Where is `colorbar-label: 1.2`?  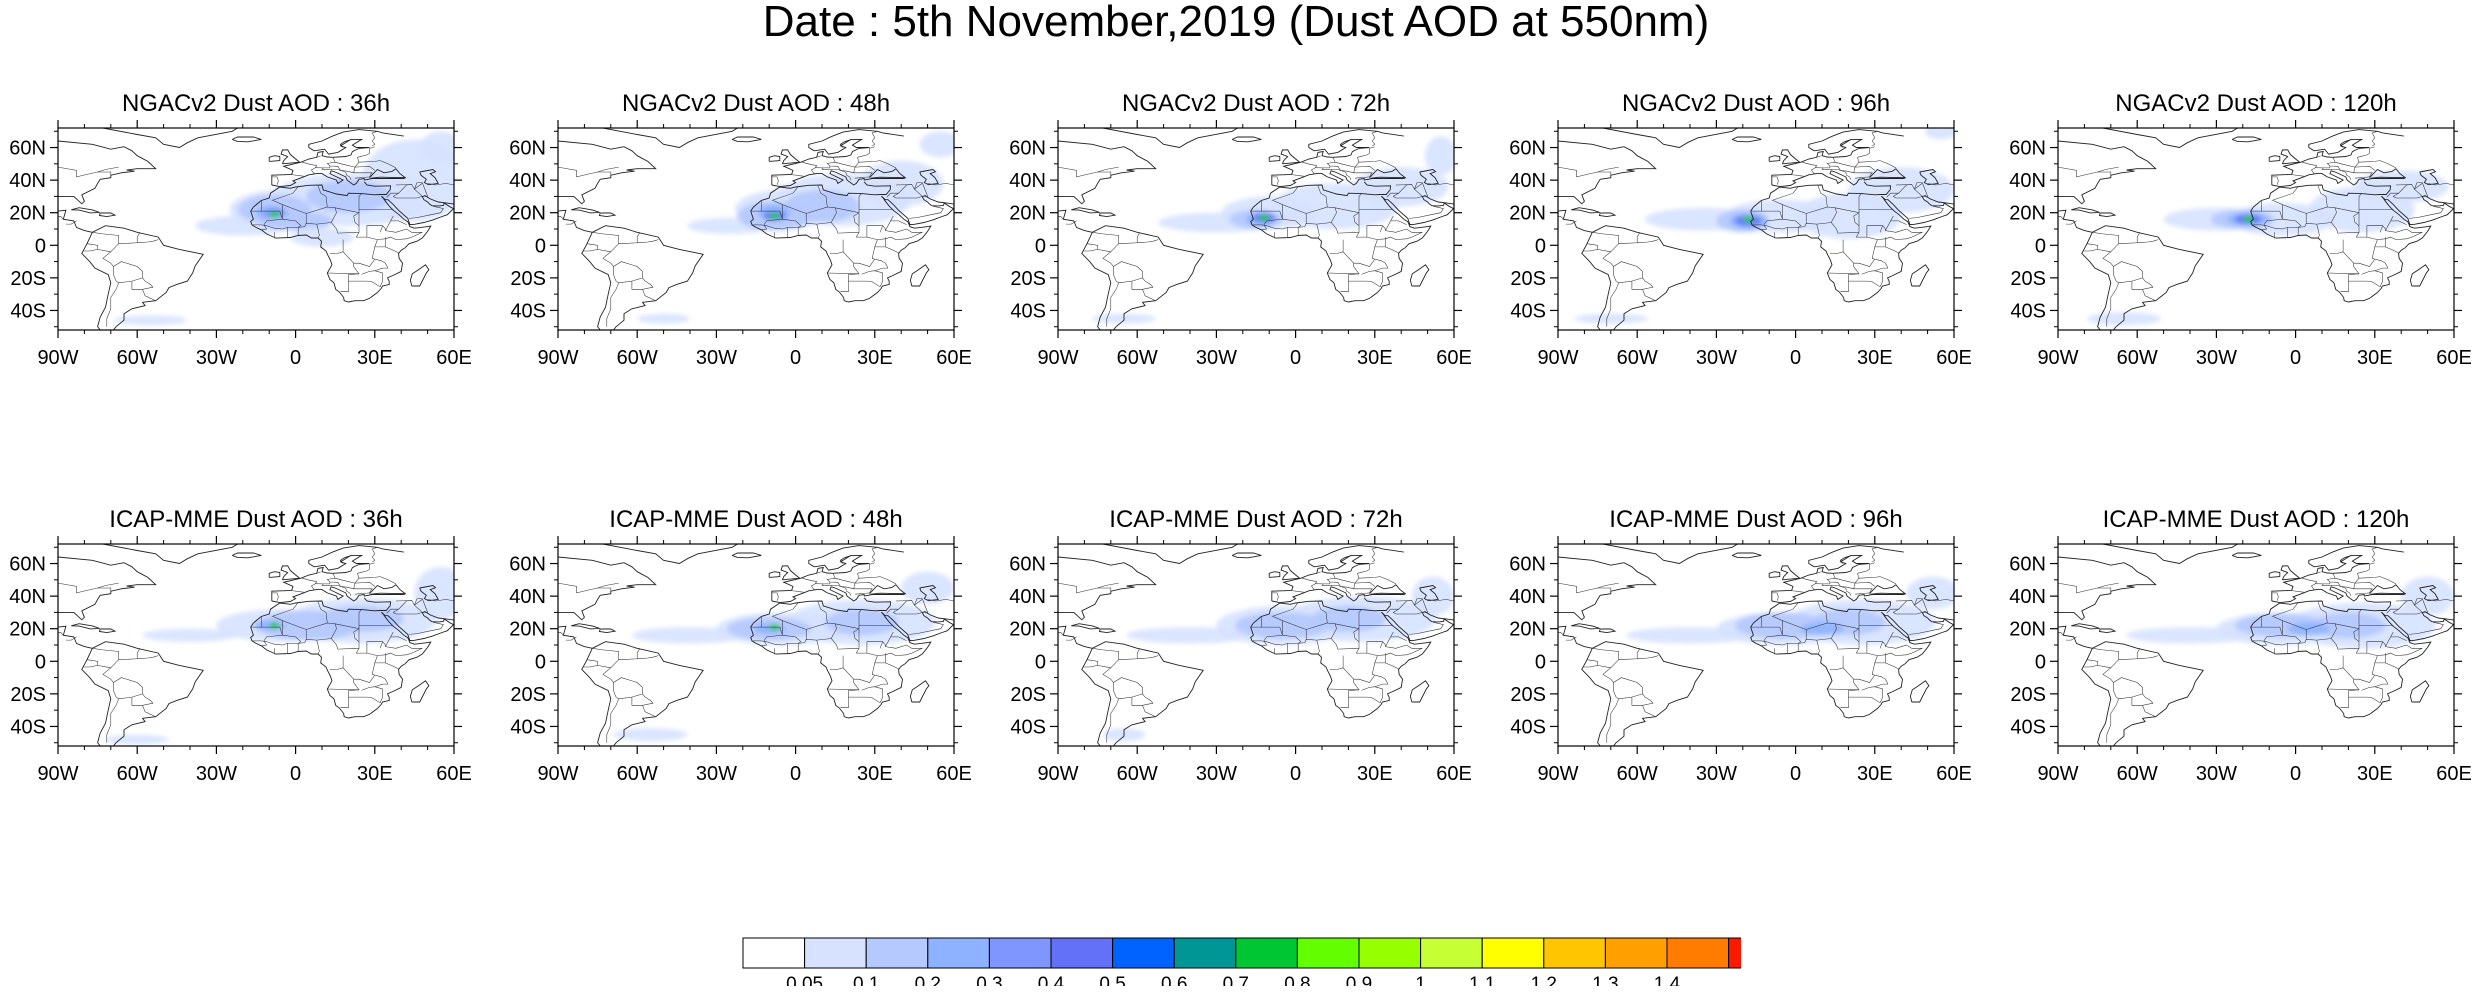 colorbar-label: 1.2 is located at coordinates (1544, 980).